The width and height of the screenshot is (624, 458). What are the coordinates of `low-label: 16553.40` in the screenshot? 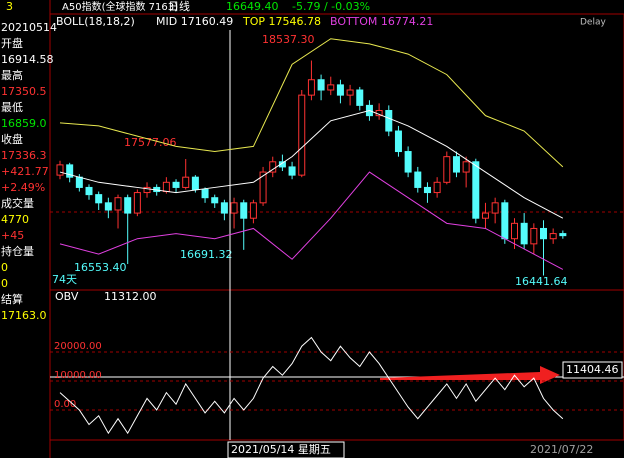 It's located at (100, 267).